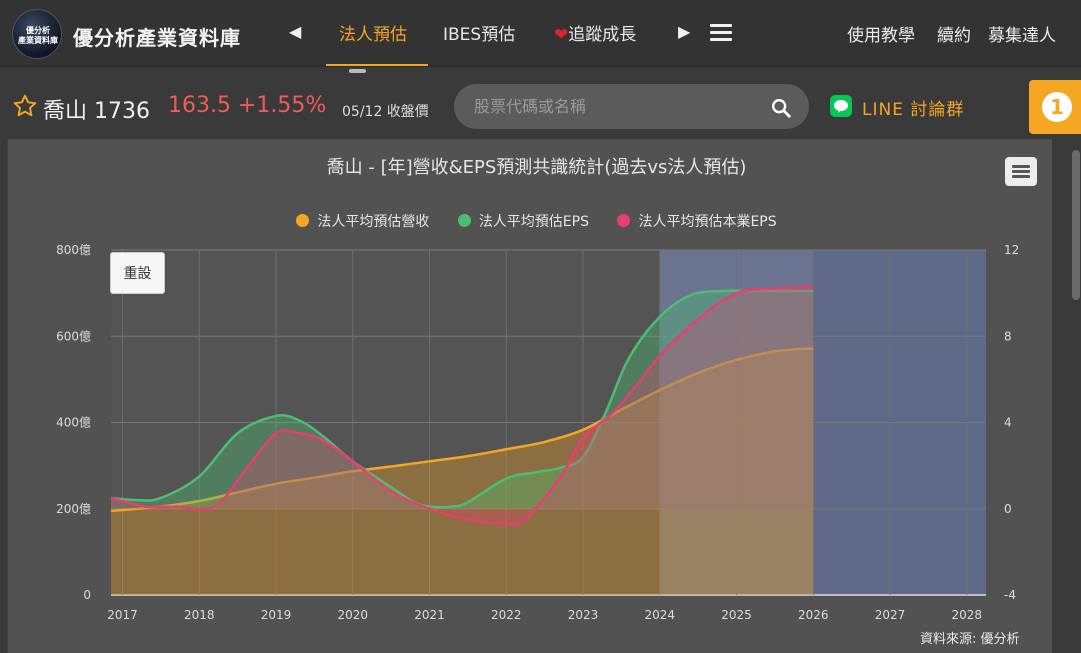 The width and height of the screenshot is (1081, 653). What do you see at coordinates (157, 38) in the screenshot?
I see `brand-title: 優分析產業資料庫` at bounding box center [157, 38].